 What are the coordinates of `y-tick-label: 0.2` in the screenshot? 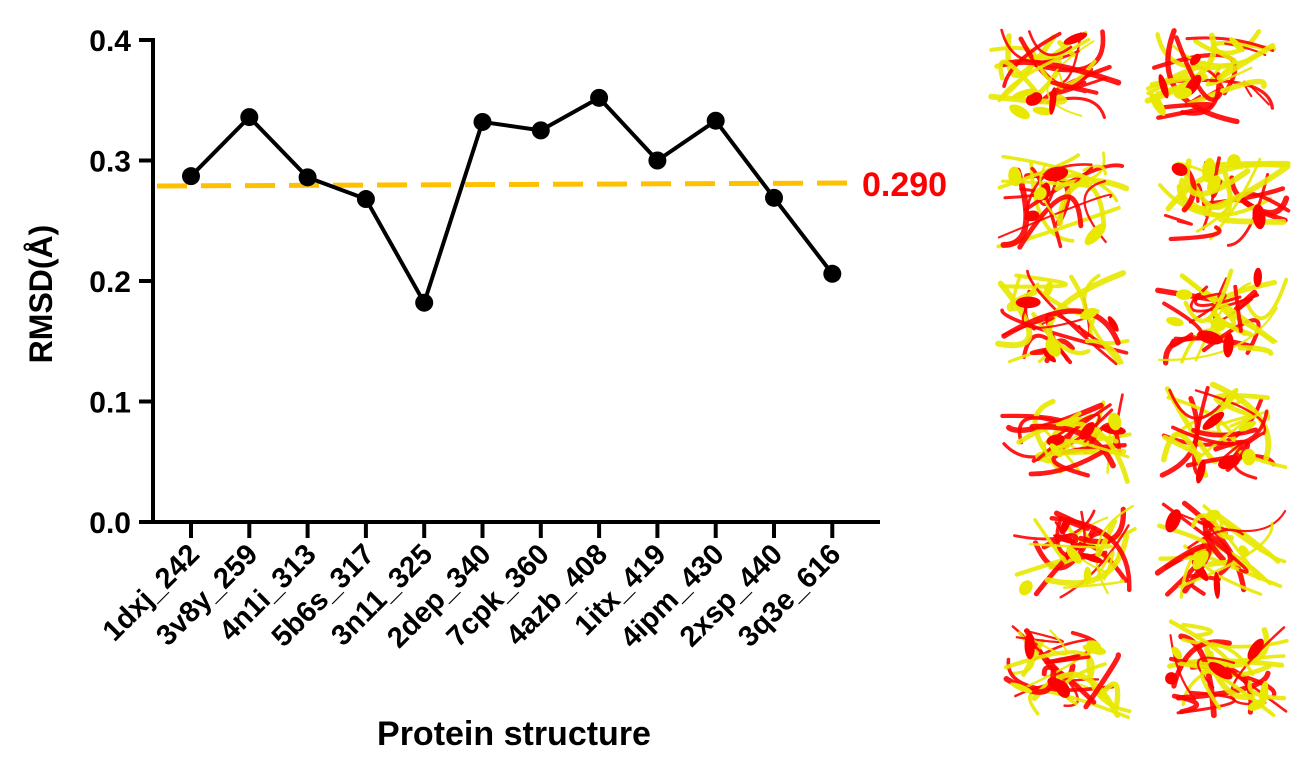 It's located at (110, 282).